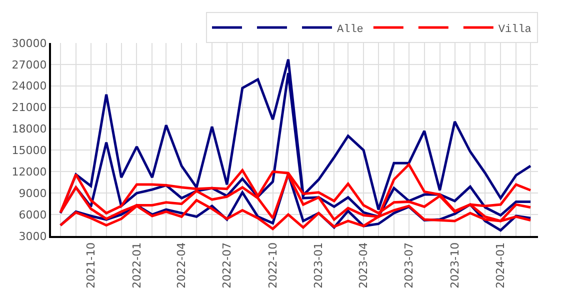 This screenshot has width=585, height=300. I want to click on y-tick-label: 9000, so click(32, 193).